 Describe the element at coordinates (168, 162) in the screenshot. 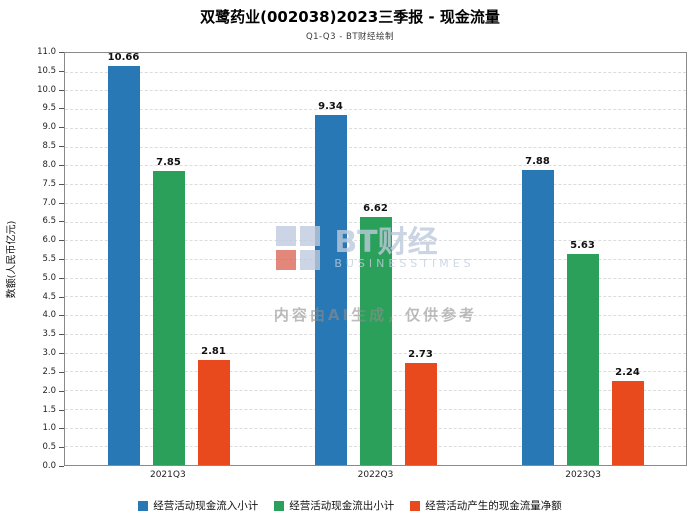

I see `bar-value-label: 7.85` at that location.